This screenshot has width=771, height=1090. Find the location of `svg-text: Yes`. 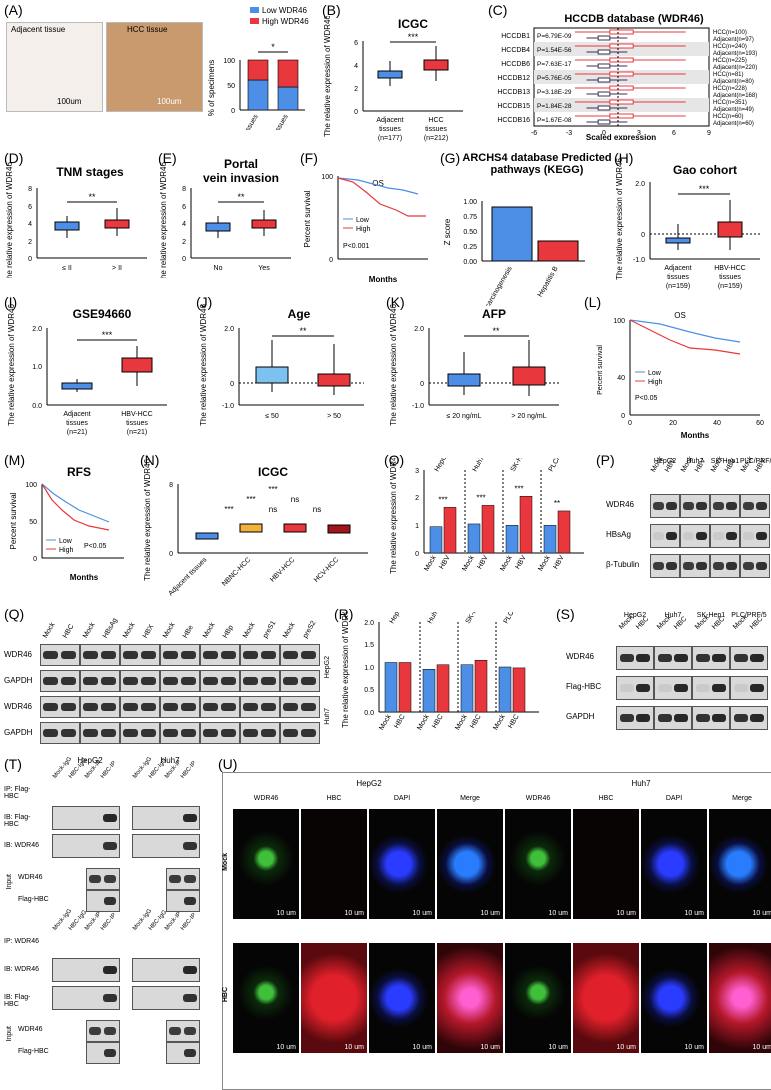

svg-text: Yes is located at coordinates (264, 268).